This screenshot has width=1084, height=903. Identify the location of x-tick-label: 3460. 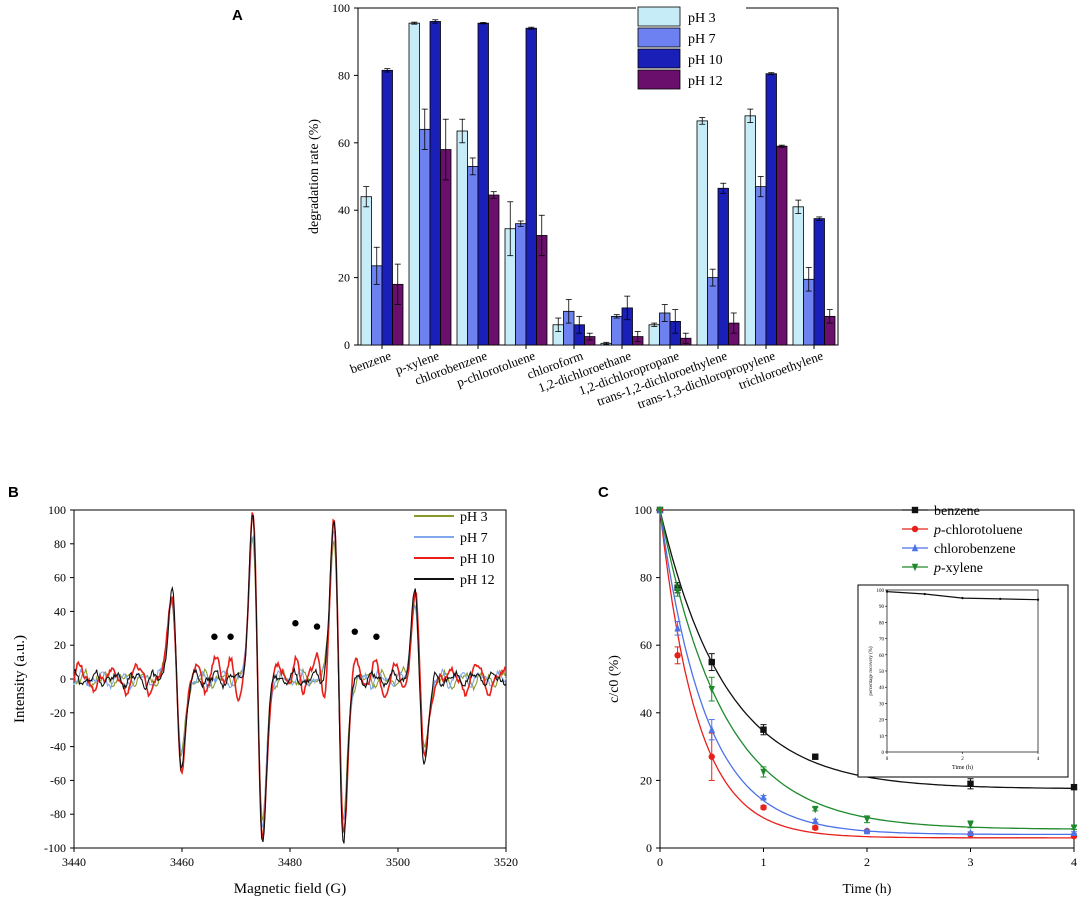
(182, 862).